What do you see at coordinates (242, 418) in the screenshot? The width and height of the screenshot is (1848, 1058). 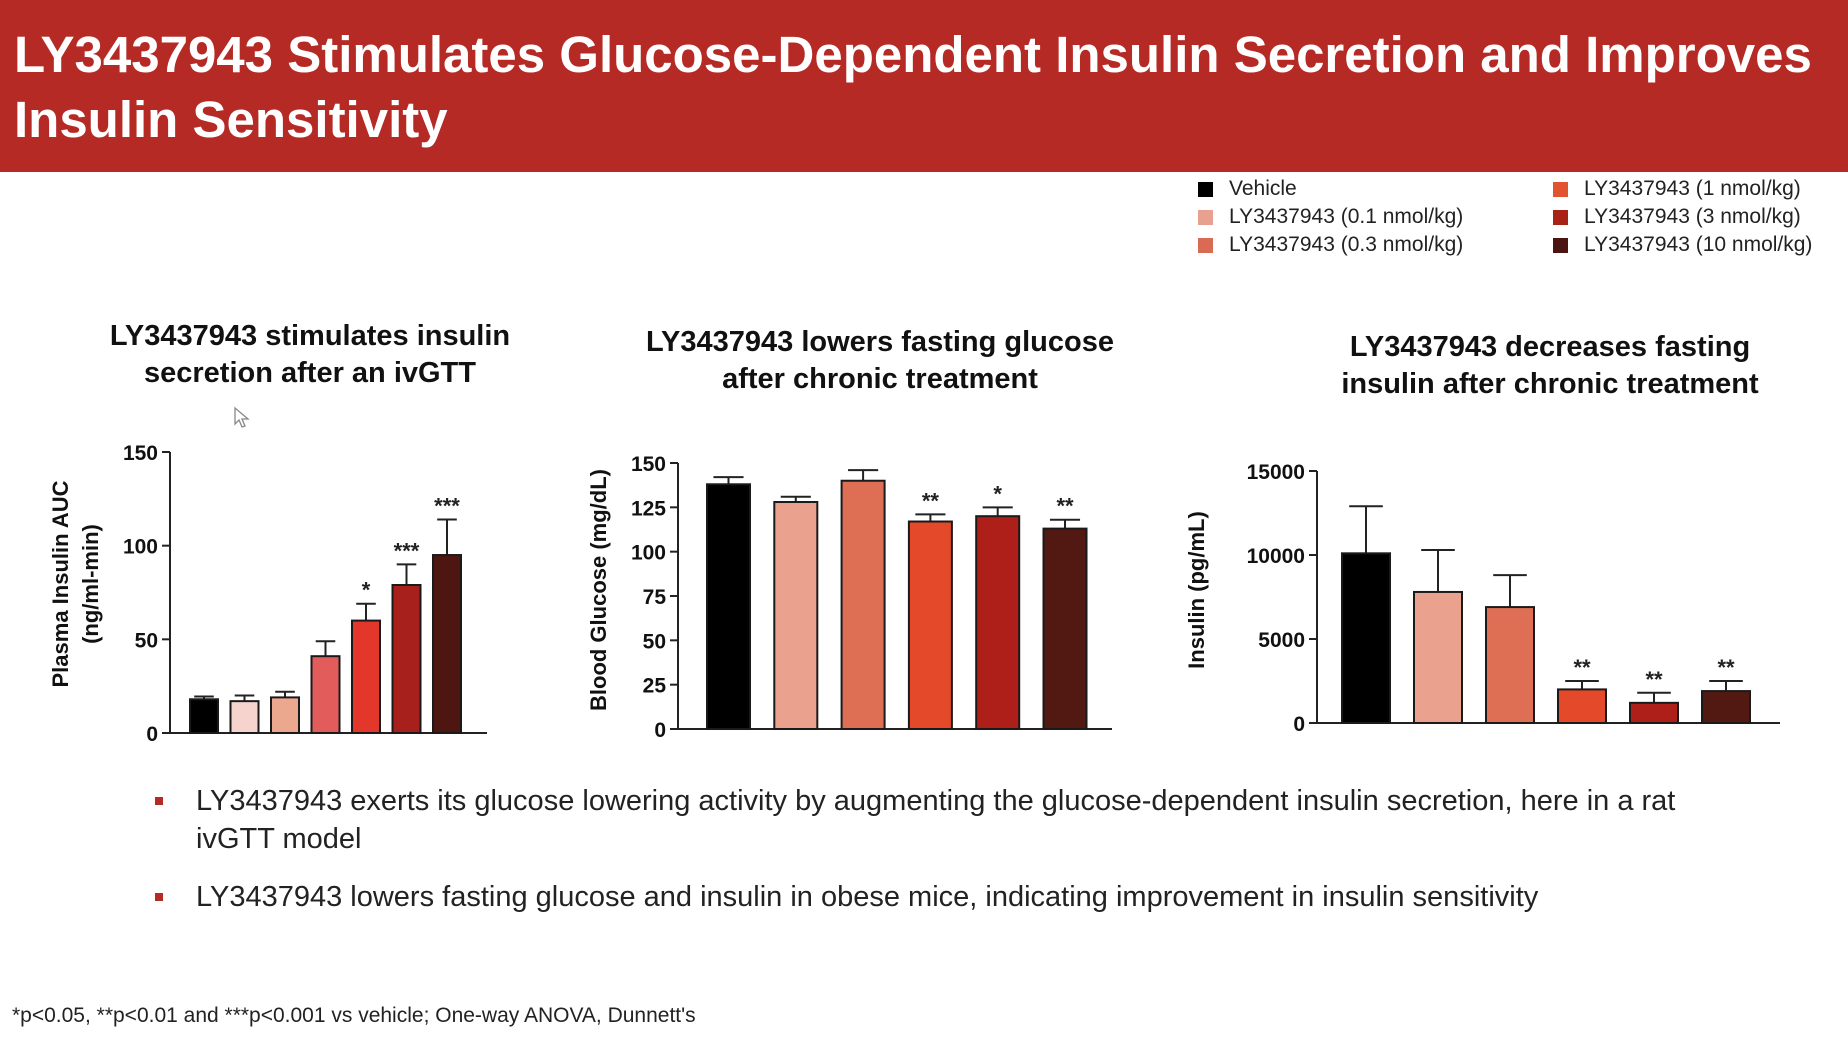 I see `mouse-cursor-icon` at bounding box center [242, 418].